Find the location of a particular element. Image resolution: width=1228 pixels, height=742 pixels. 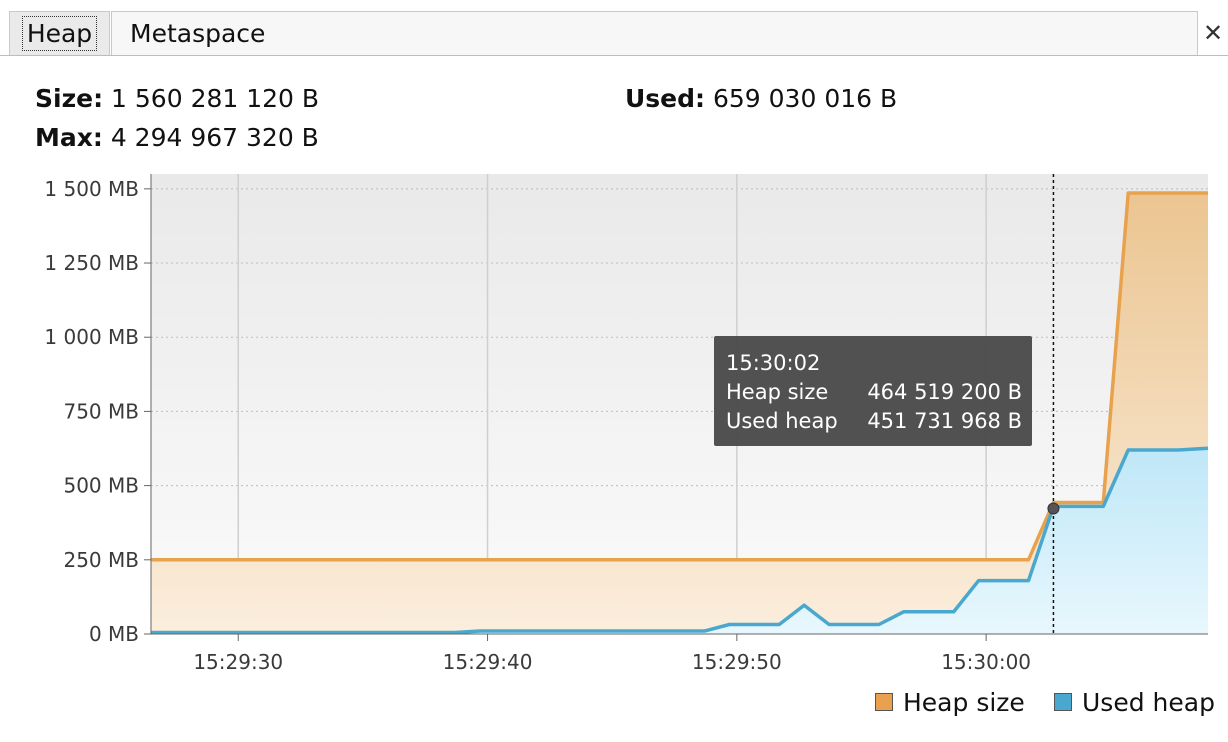

used-value: 659 030 016 B is located at coordinates (805, 98).